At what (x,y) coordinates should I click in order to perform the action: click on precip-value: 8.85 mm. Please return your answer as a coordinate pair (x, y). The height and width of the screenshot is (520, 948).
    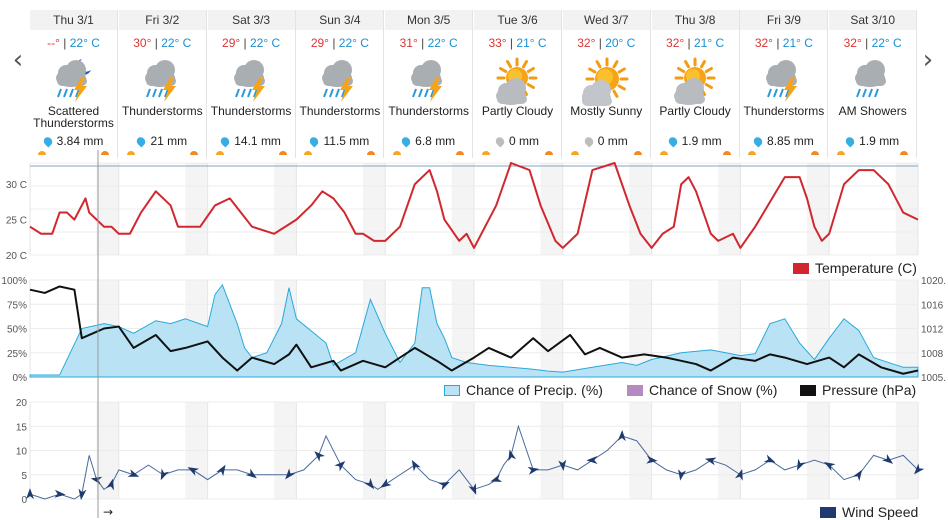
    Looking at the image, I should click on (790, 141).